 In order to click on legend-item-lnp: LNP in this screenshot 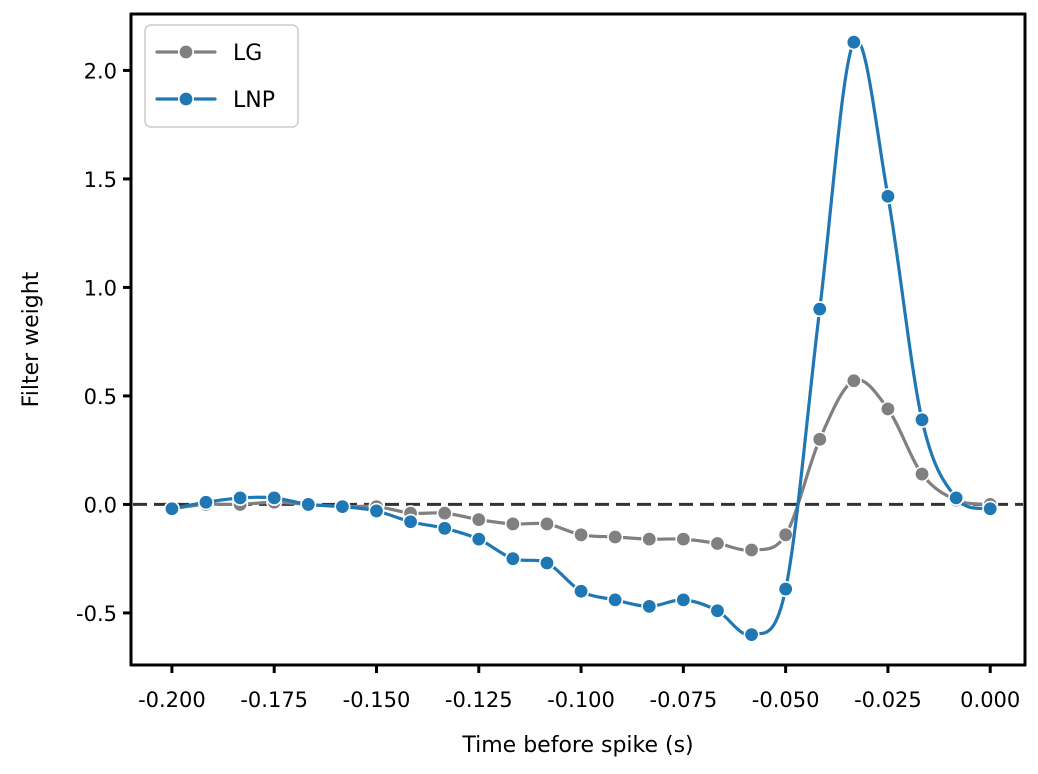, I will do `click(215, 100)`.